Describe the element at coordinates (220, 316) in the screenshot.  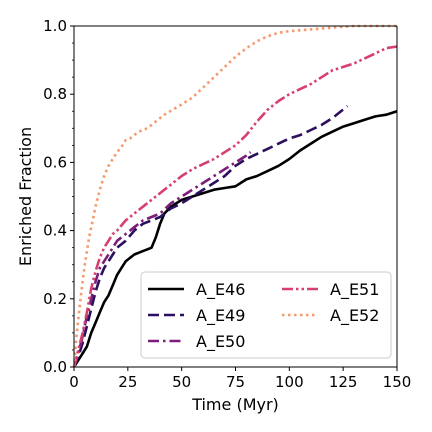
I see `legend-label-1: A_E49` at that location.